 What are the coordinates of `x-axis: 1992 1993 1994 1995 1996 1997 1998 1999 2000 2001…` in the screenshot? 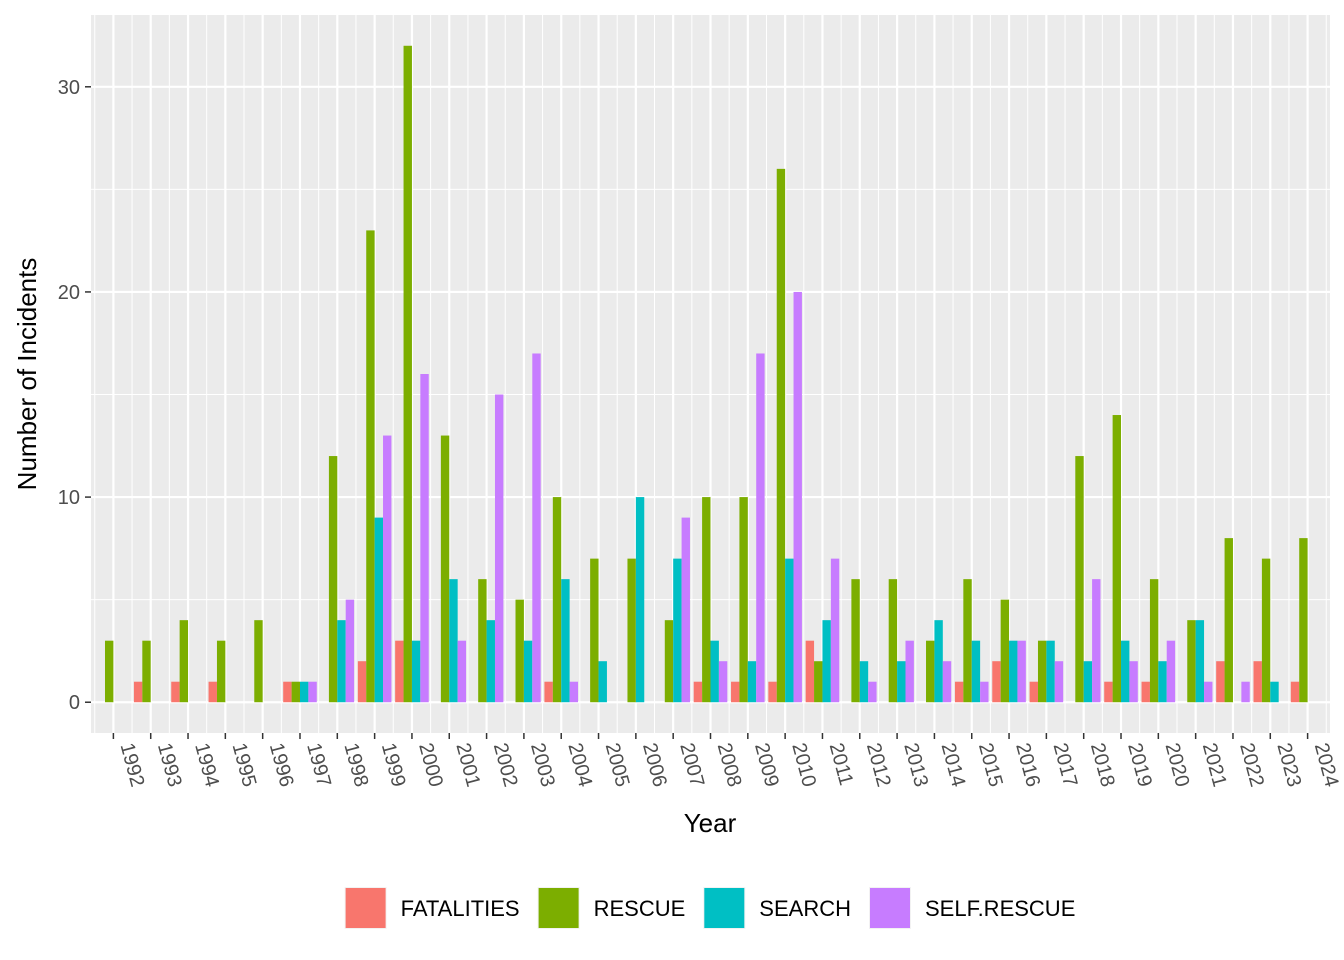 It's located at (727, 761).